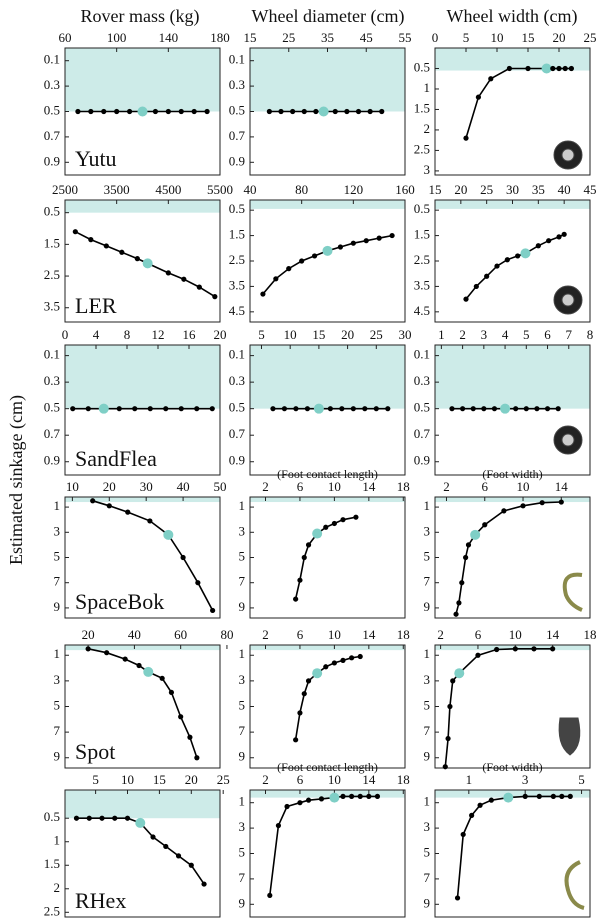 Image resolution: width=600 pixels, height=918 pixels. What do you see at coordinates (220, 486) in the screenshot?
I see `x-tick-label: 50` at bounding box center [220, 486].